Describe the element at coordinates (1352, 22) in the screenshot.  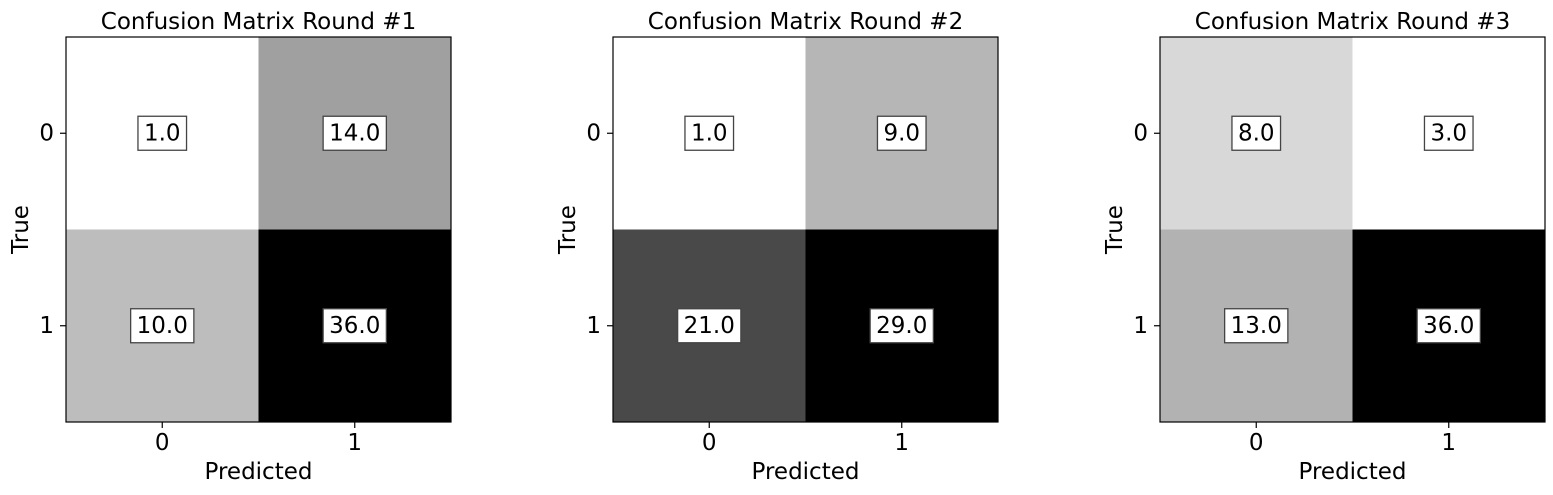
I see `chart-title: Confusion Matrix Round #3` at that location.